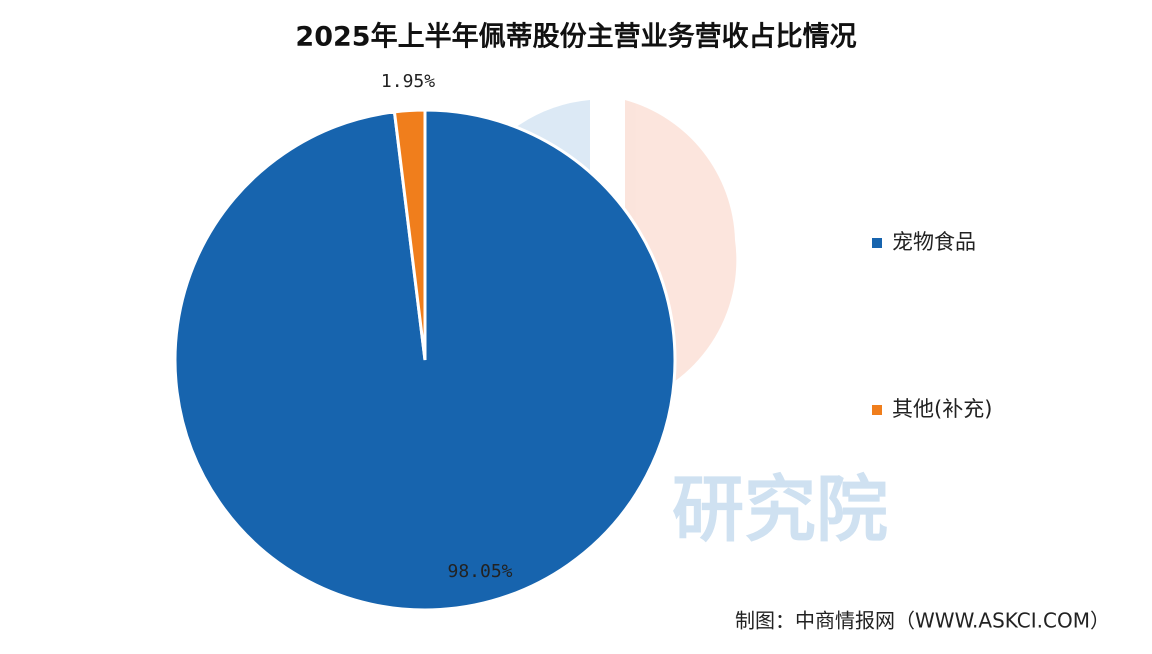 The height and width of the screenshot is (654, 1152). What do you see at coordinates (934, 242) in the screenshot?
I see `legend-label: 宠物食品` at bounding box center [934, 242].